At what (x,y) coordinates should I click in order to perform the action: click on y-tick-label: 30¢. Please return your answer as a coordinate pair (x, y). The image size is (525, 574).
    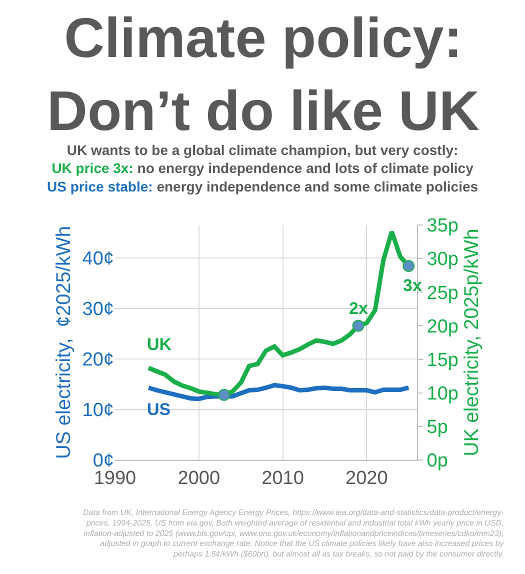
    Looking at the image, I should click on (98, 309).